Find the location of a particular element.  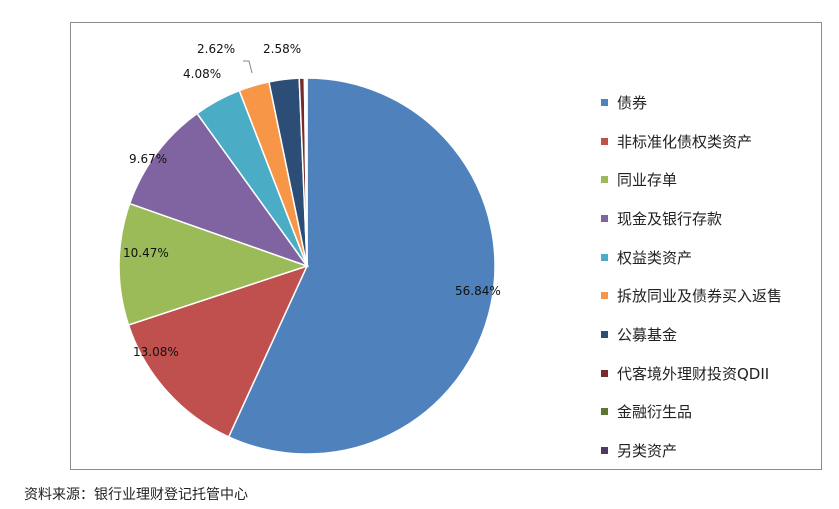

legend-item-5: 权益类资产 is located at coordinates (691, 257).